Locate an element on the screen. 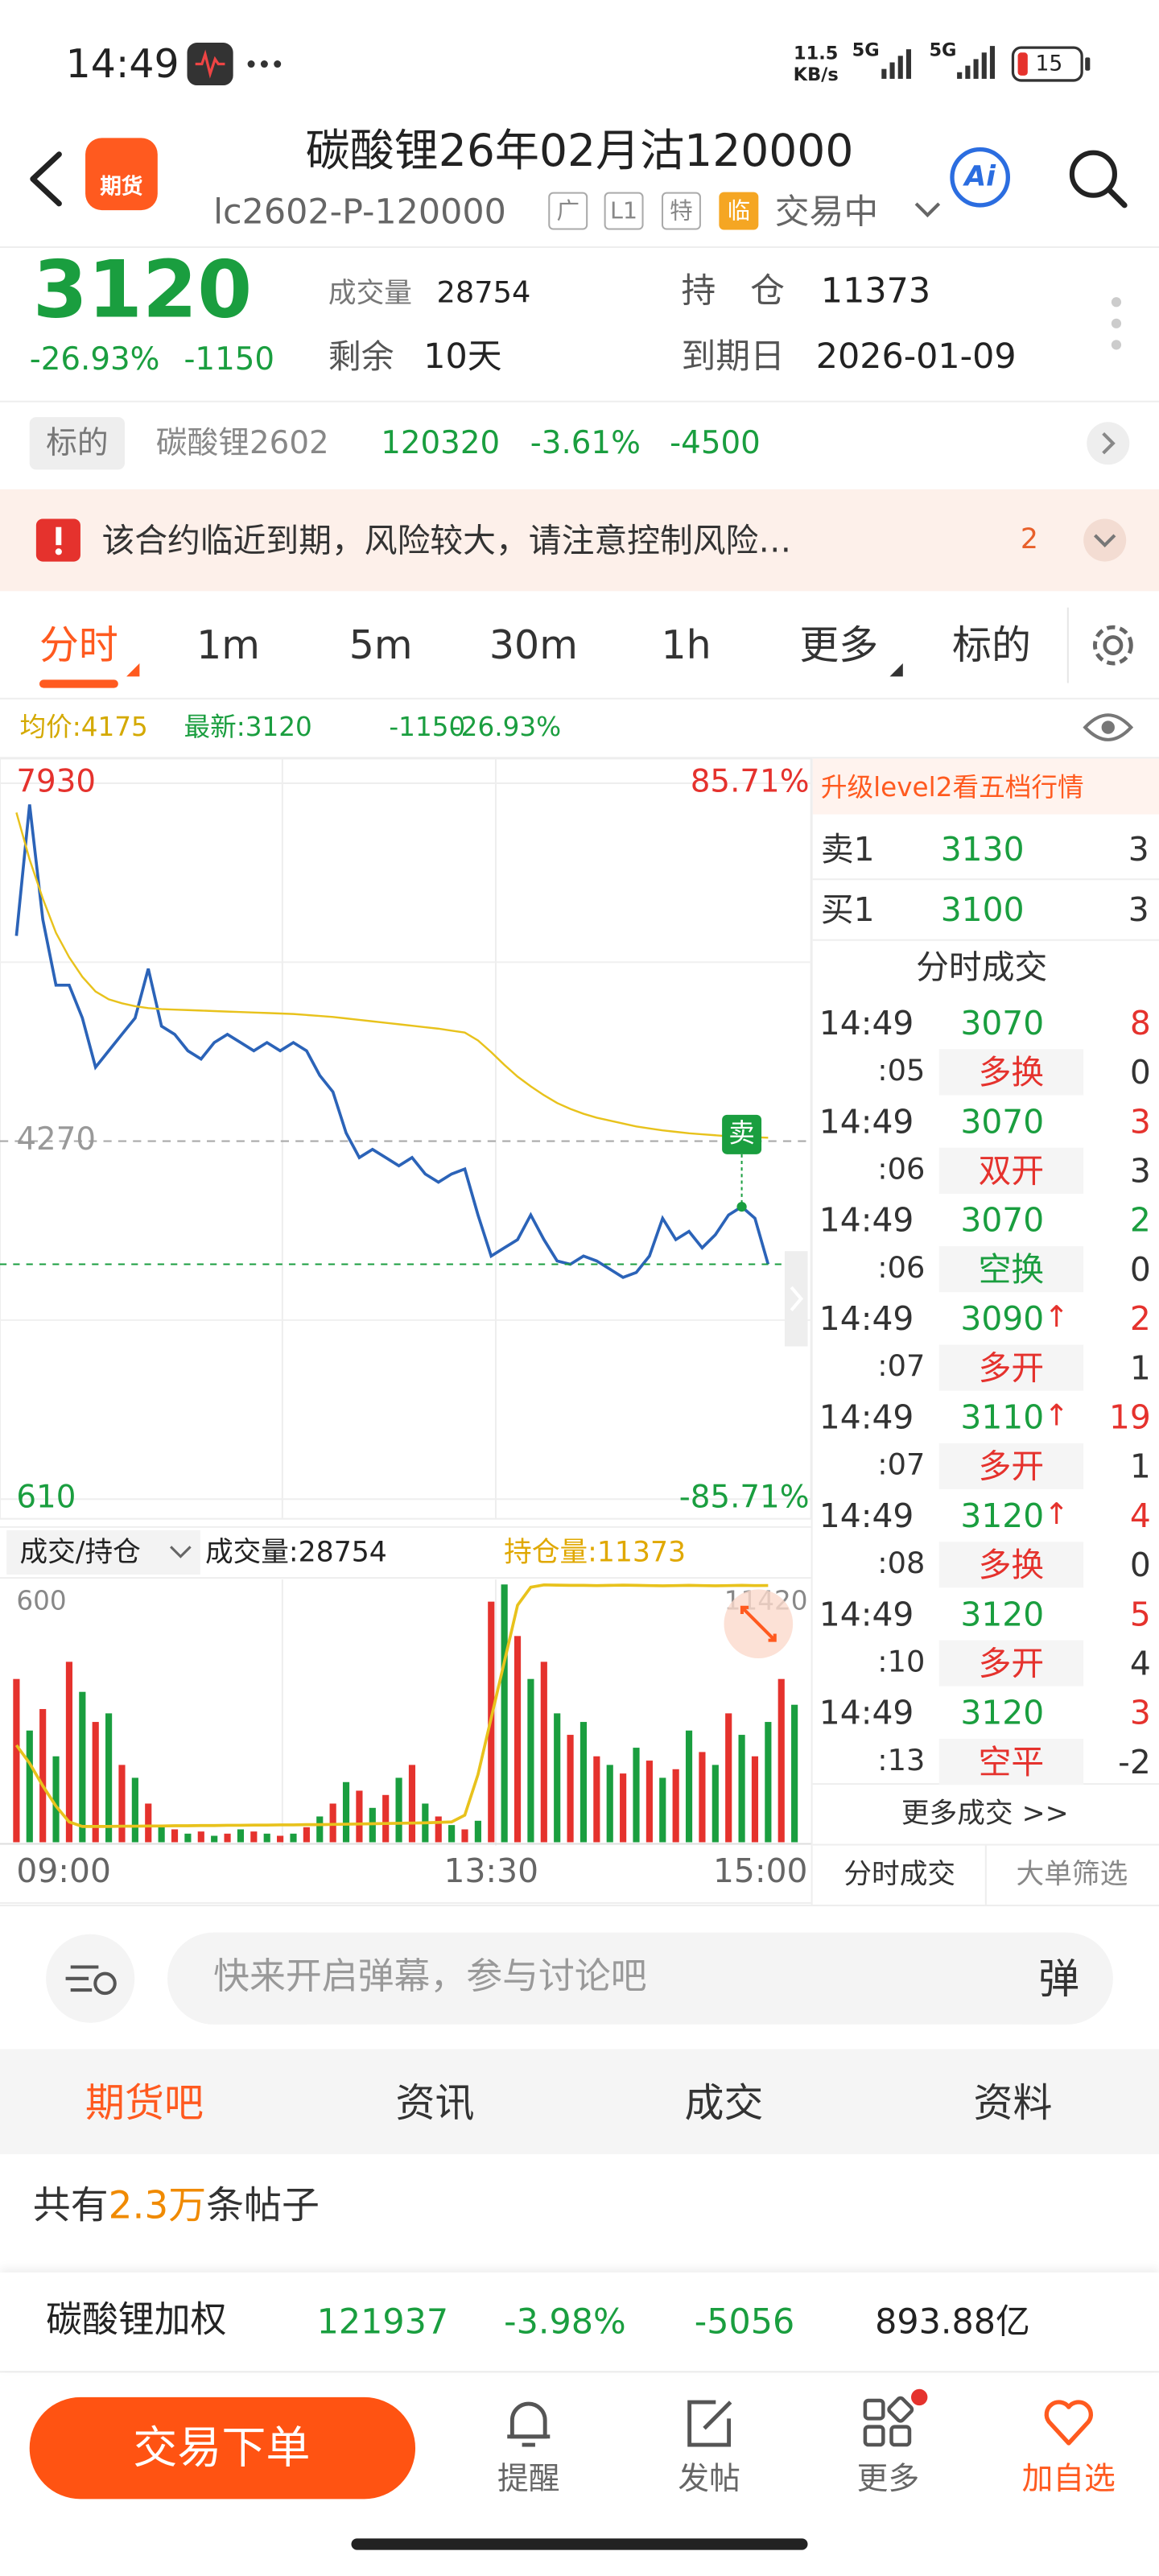 The width and height of the screenshot is (1159, 2576). latest-change: -1150 is located at coordinates (427, 726).